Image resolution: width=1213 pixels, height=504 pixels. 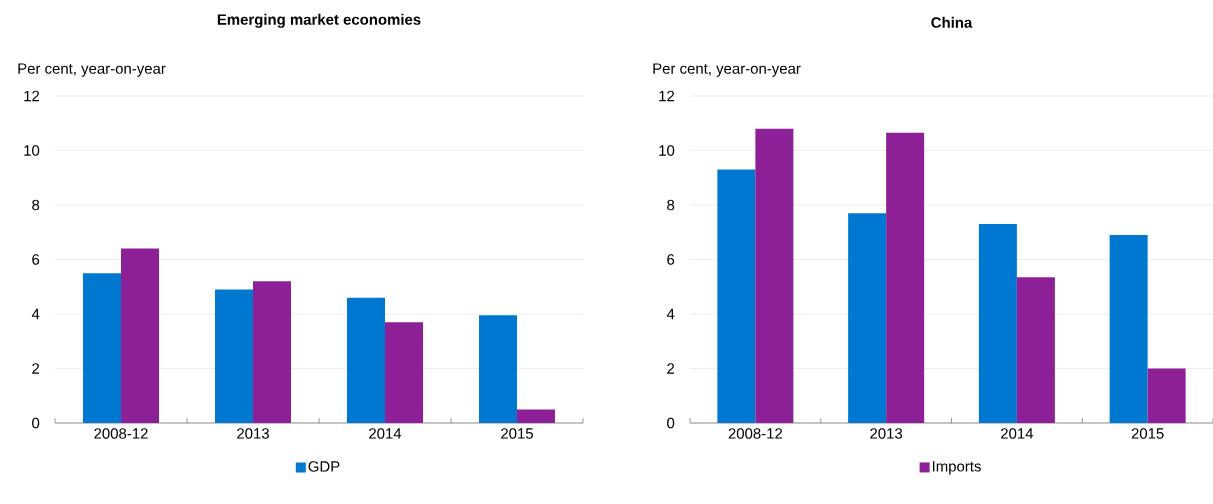 I want to click on legend-label: GDP, so click(x=324, y=466).